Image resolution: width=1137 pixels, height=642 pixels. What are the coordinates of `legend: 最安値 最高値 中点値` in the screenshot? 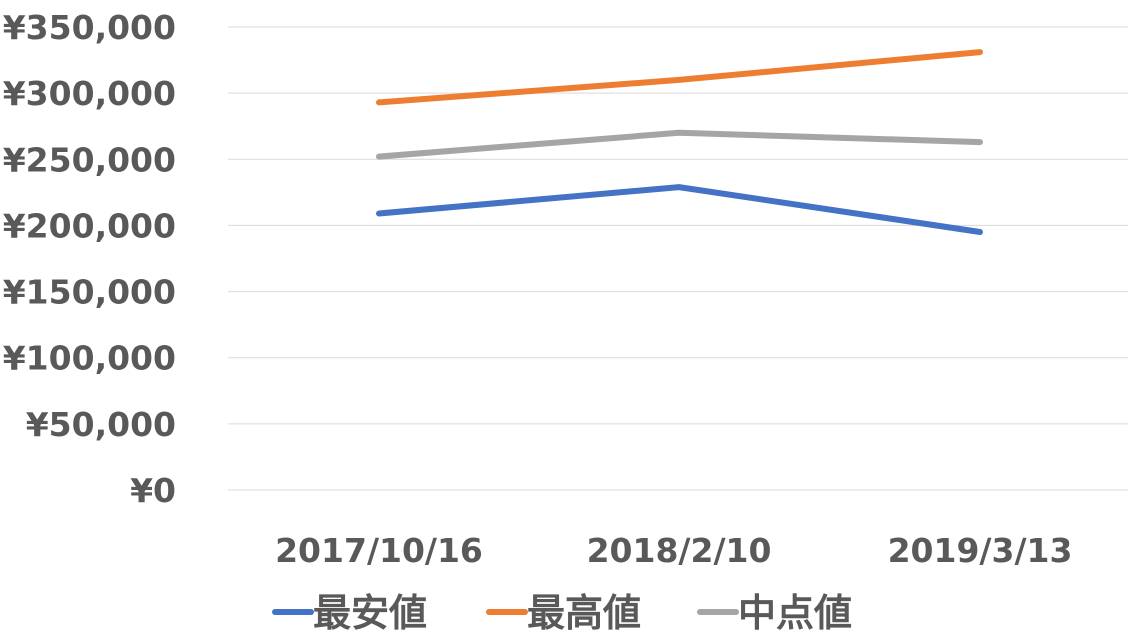 It's located at (562, 613).